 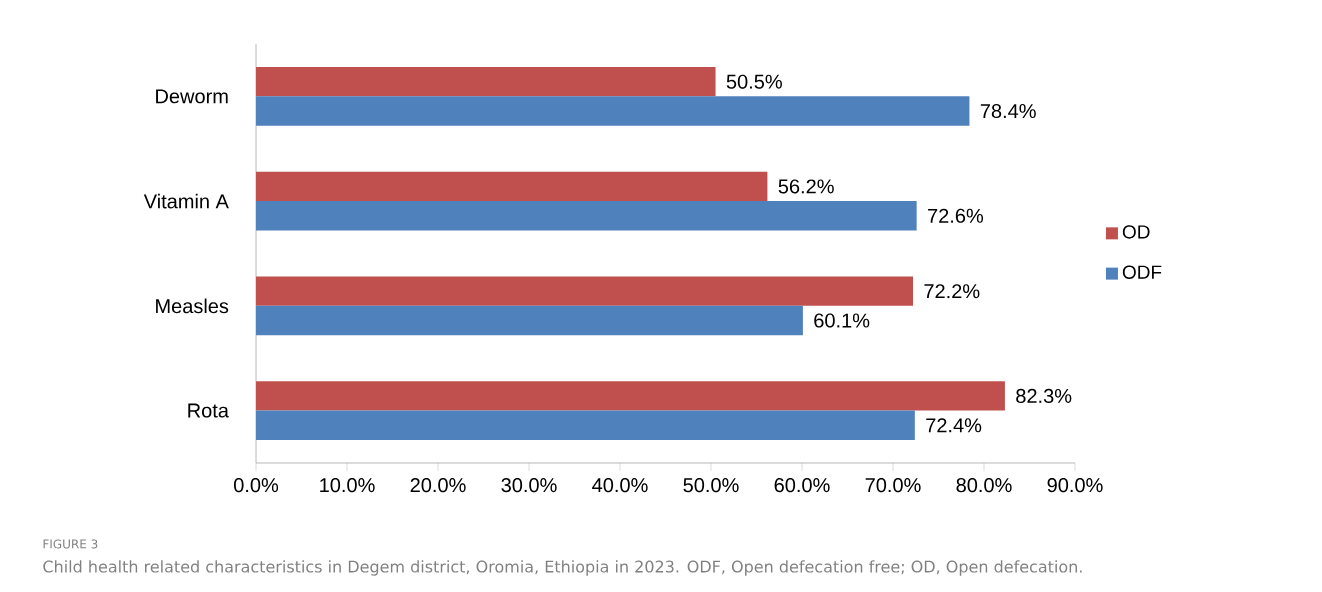 I want to click on legend-label: OD, so click(x=1136, y=232).